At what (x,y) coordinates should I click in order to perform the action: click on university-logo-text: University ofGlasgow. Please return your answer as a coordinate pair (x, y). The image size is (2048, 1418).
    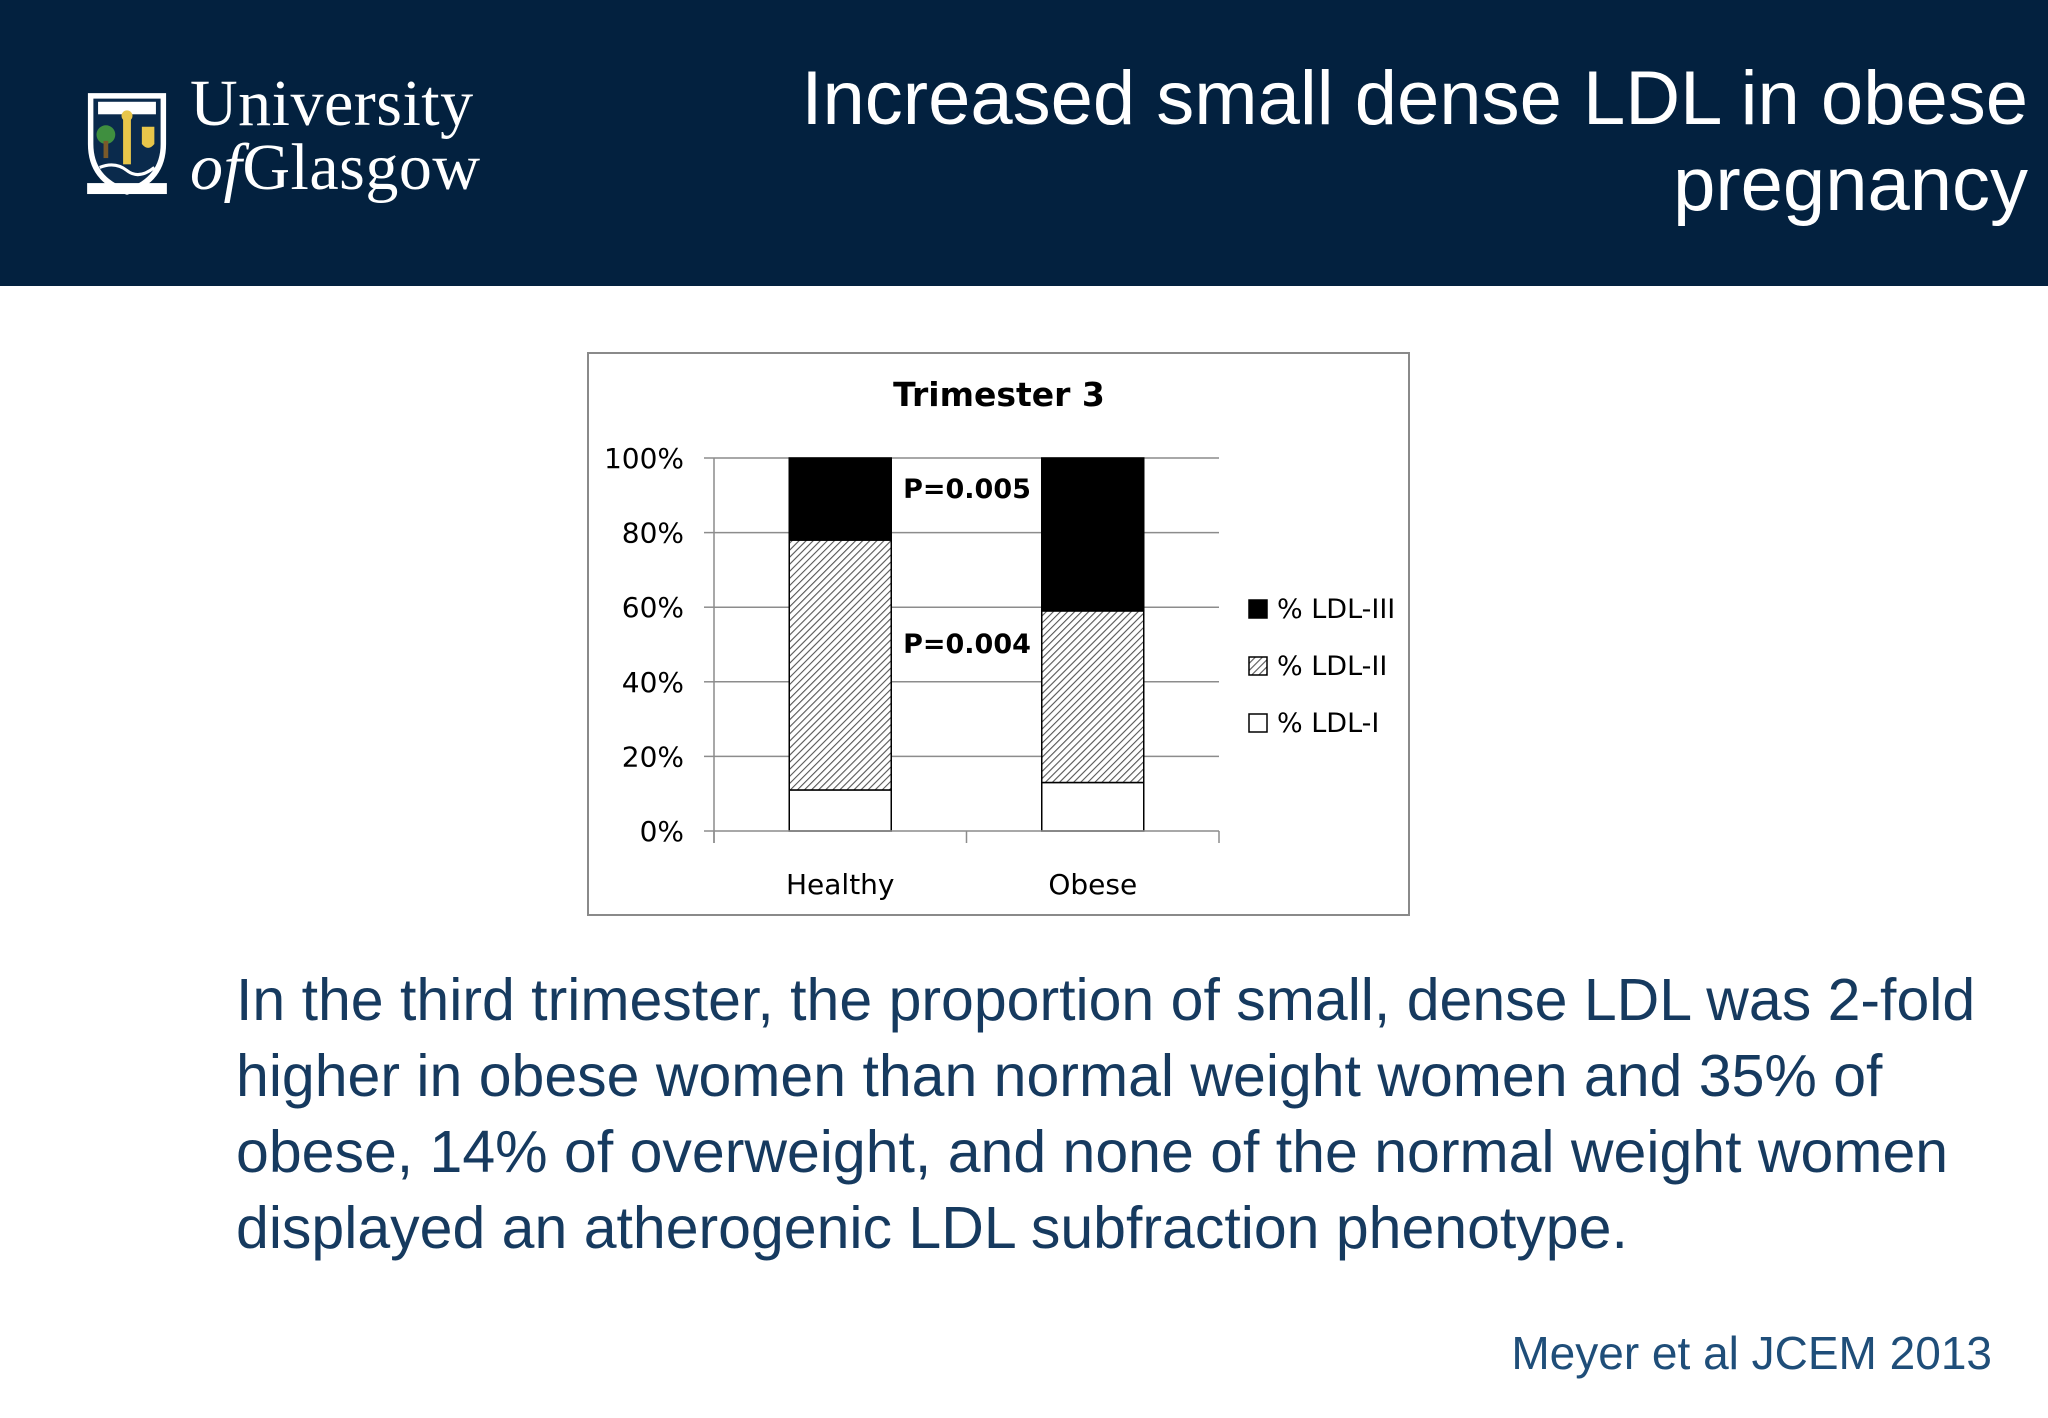
    Looking at the image, I should click on (335, 134).